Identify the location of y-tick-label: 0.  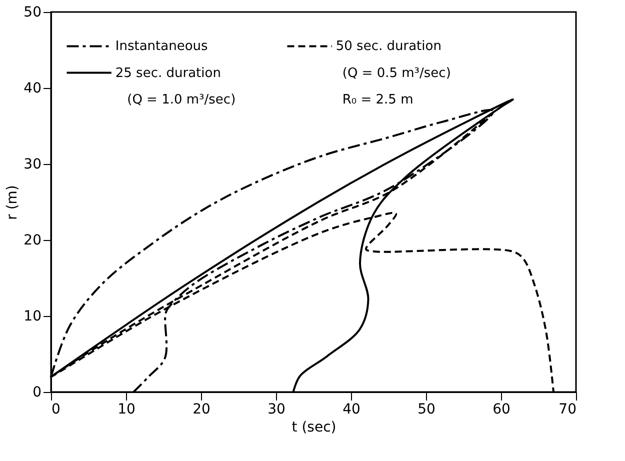
(37, 392).